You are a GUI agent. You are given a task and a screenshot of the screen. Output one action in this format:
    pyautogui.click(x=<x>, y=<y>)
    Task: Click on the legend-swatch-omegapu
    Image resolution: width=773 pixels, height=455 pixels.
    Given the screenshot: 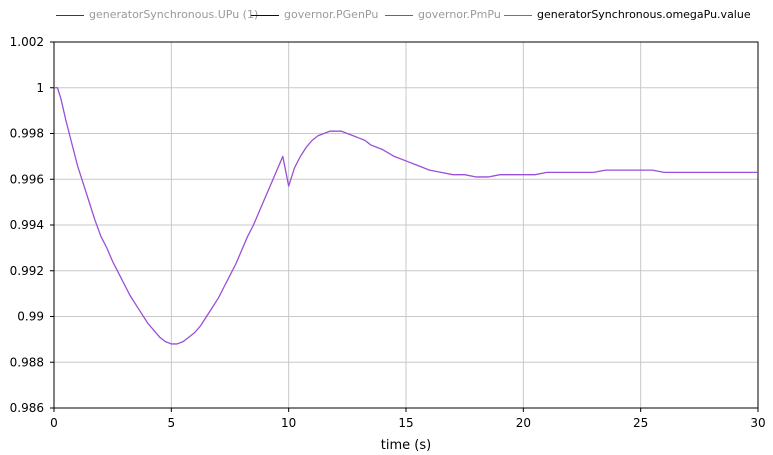 What is the action you would take?
    pyautogui.click(x=518, y=15)
    